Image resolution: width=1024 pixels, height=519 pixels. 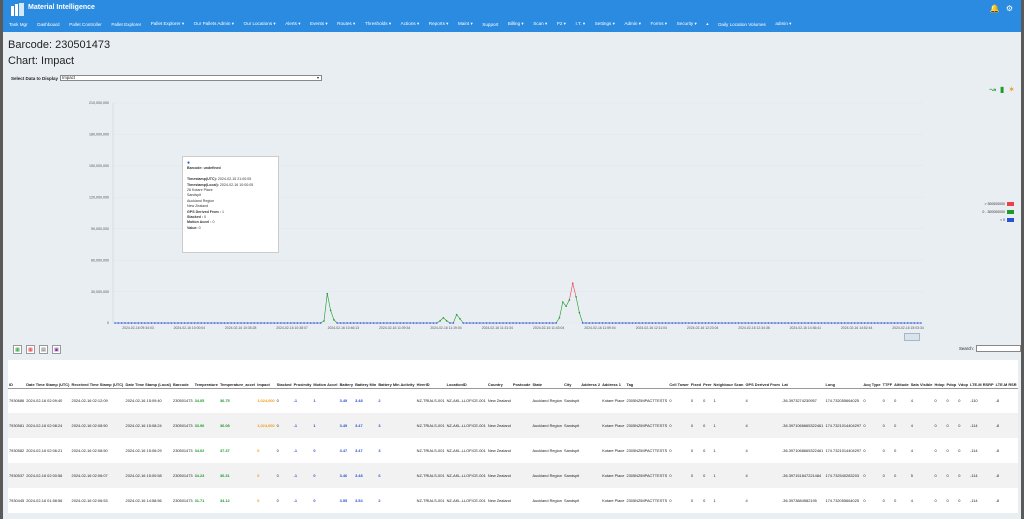 I want to click on column-header: City, so click(x=572, y=374).